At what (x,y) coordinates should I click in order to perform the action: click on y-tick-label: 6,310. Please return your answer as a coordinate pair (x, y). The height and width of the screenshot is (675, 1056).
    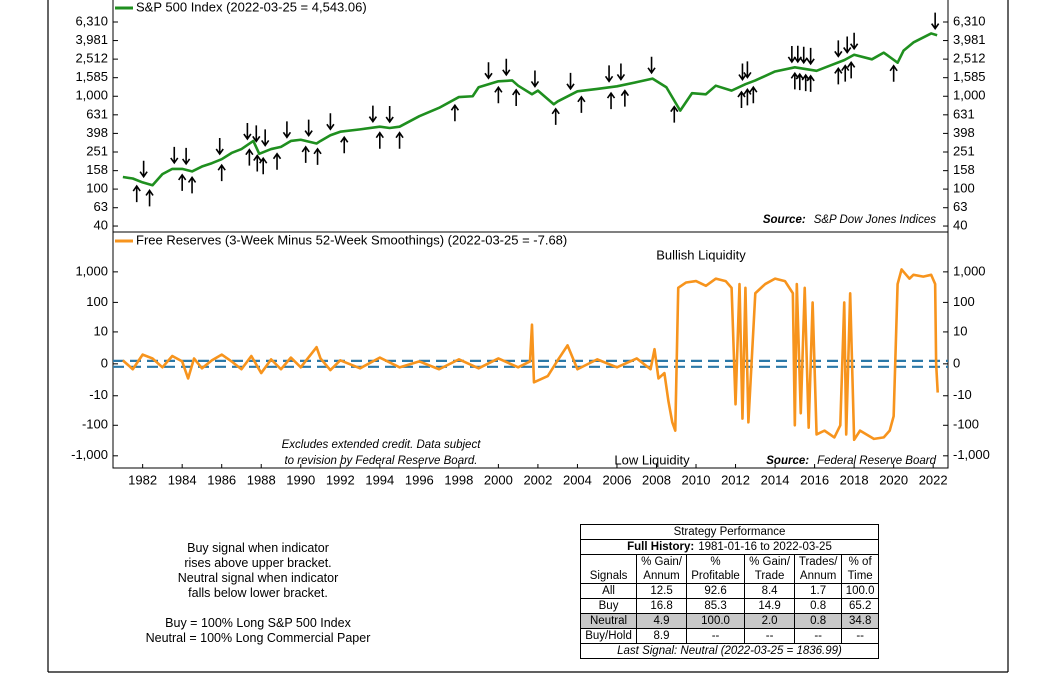
    Looking at the image, I should click on (91, 20).